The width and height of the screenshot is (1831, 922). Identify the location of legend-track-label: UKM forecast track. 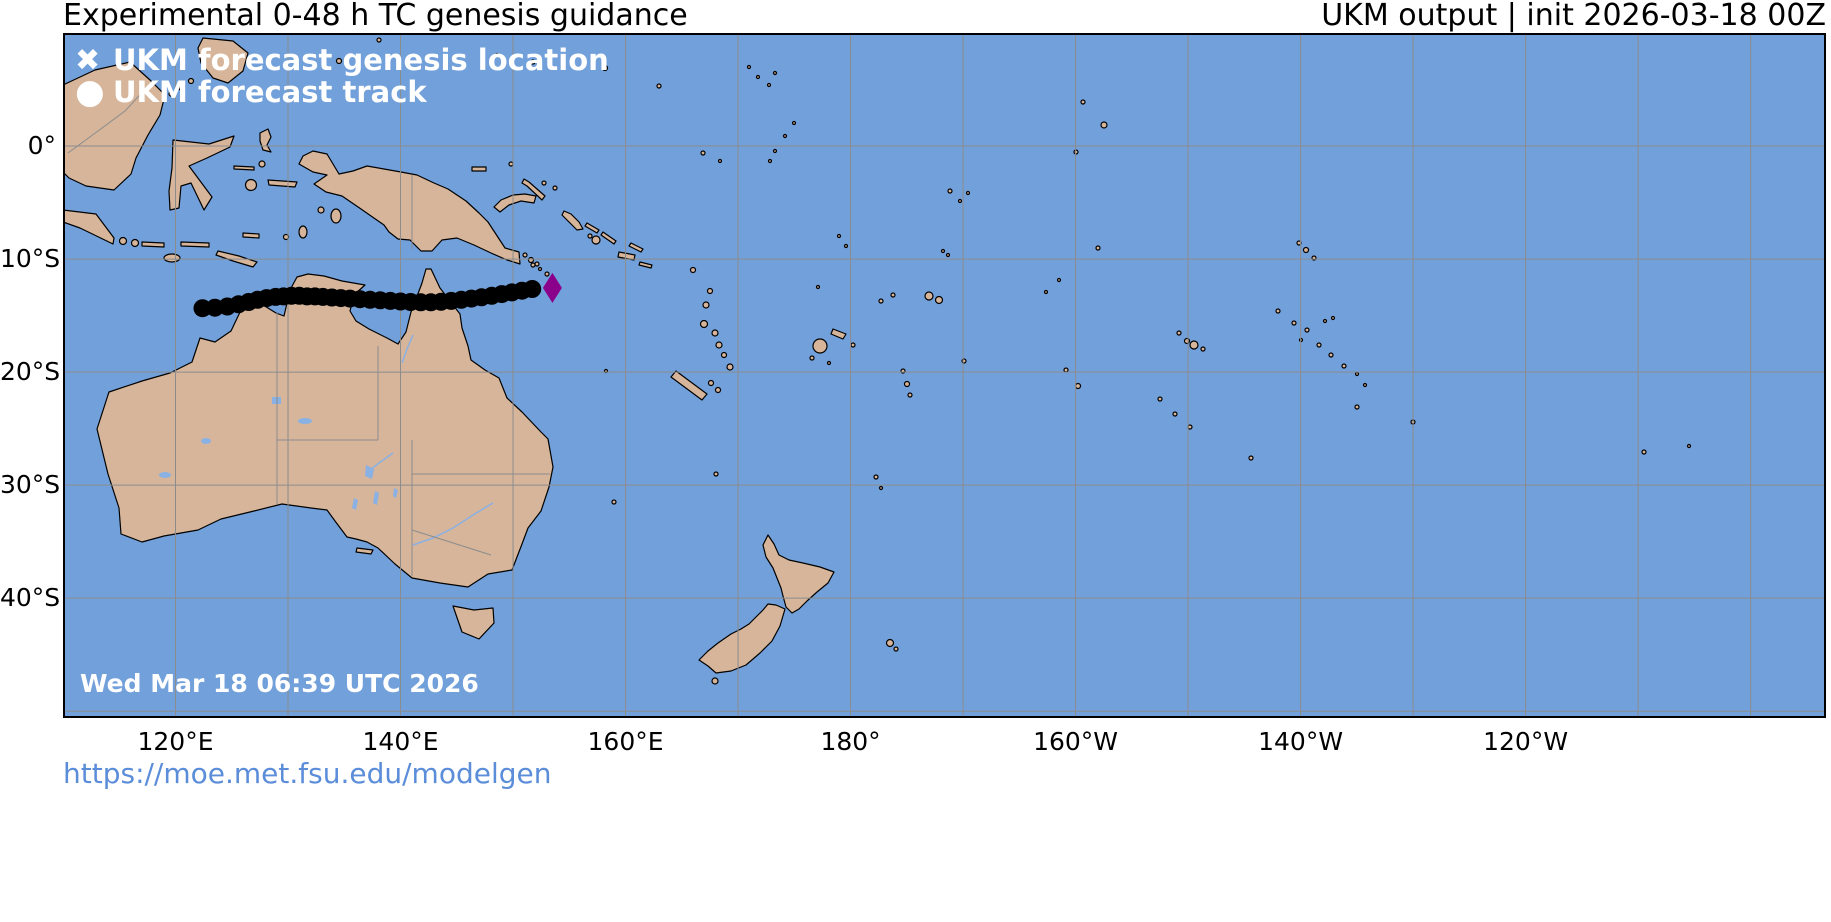
(270, 92).